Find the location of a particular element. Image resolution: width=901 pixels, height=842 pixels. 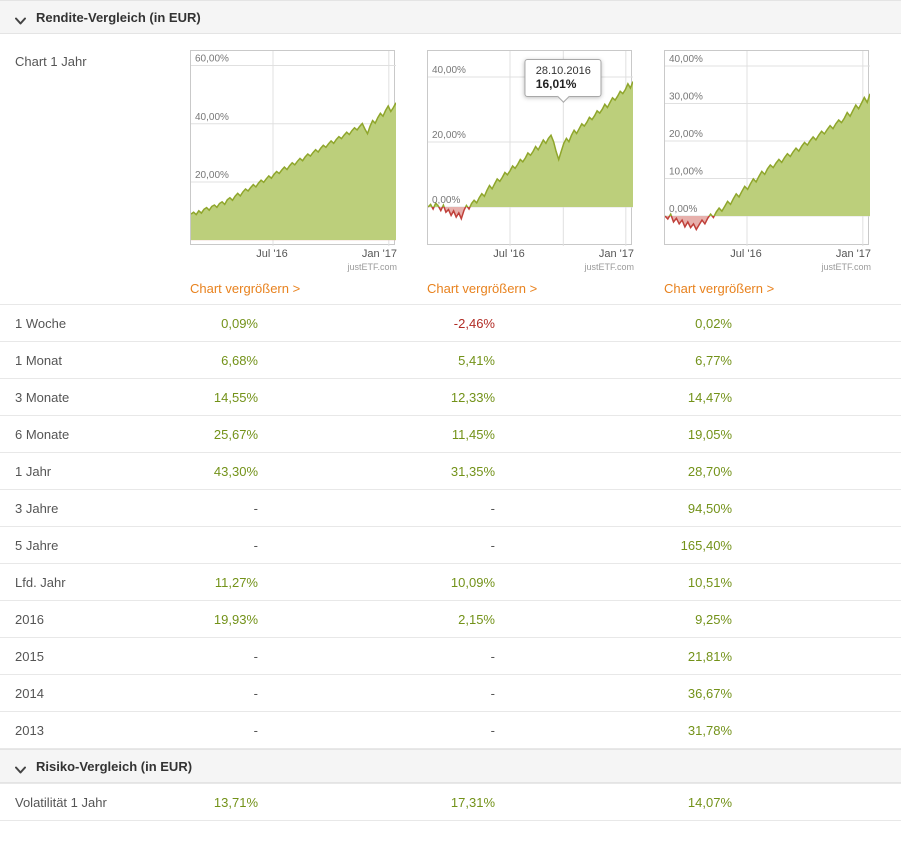

row-value: 19,93% is located at coordinates (235, 619).